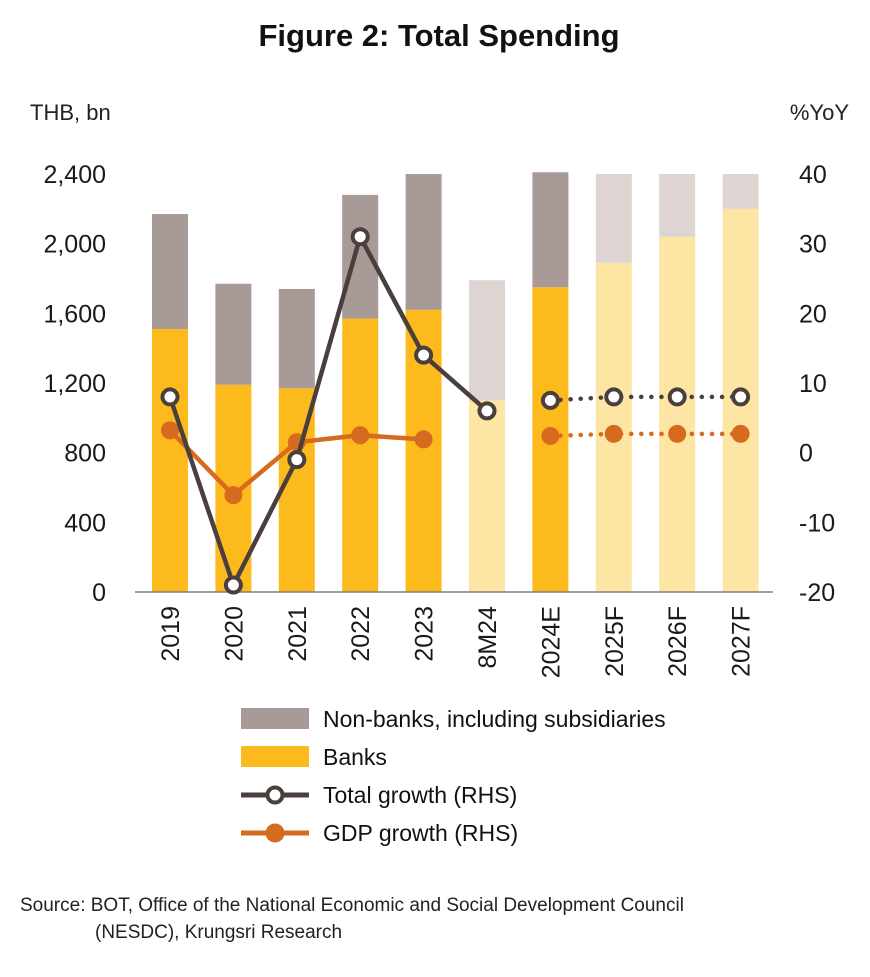  Describe the element at coordinates (85, 523) in the screenshot. I see `left-axis-tick-label: 400` at that location.